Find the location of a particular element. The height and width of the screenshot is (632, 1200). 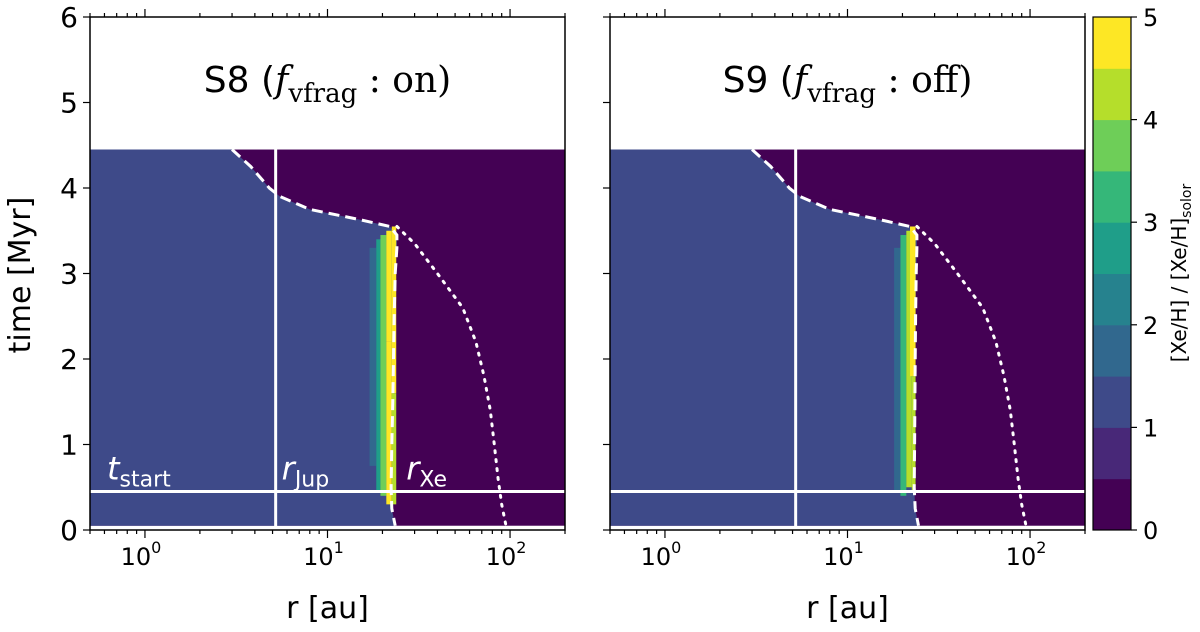

colorbar-label: [Xe/H] / [Xe/H]solor is located at coordinates (1181, 273).